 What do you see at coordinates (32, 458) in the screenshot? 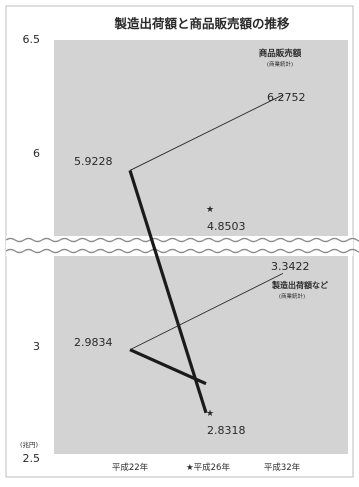
I see `y-tick-label: 2.5` at bounding box center [32, 458].